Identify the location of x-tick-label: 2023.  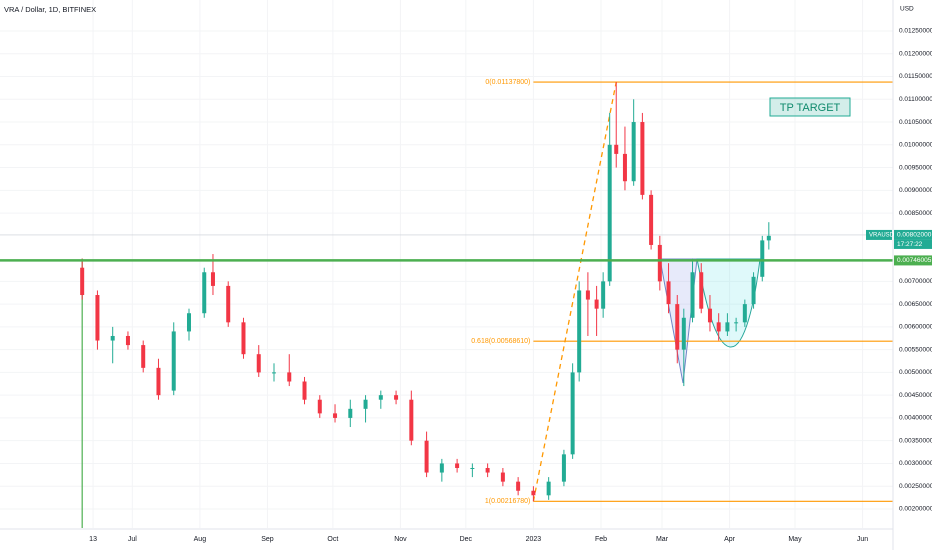
(534, 539).